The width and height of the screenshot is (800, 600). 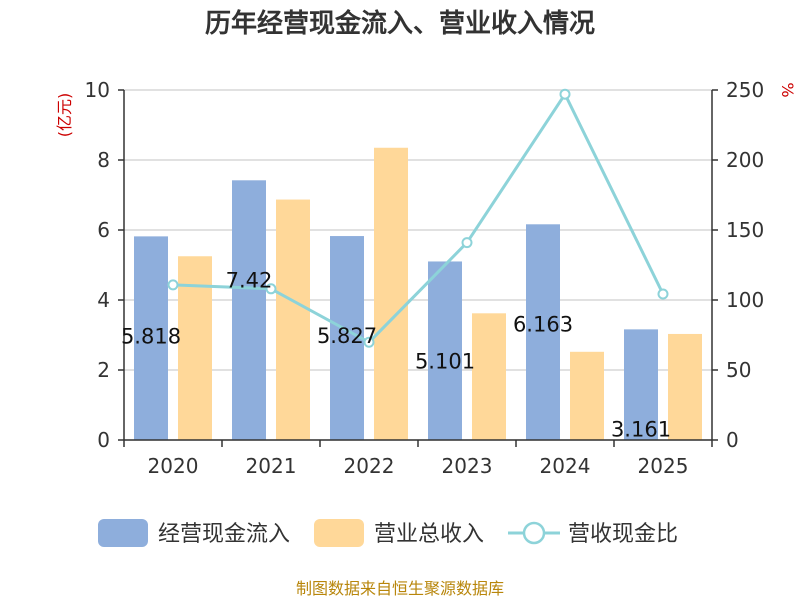 What do you see at coordinates (173, 466) in the screenshot?
I see `x-tick-label: 2020` at bounding box center [173, 466].